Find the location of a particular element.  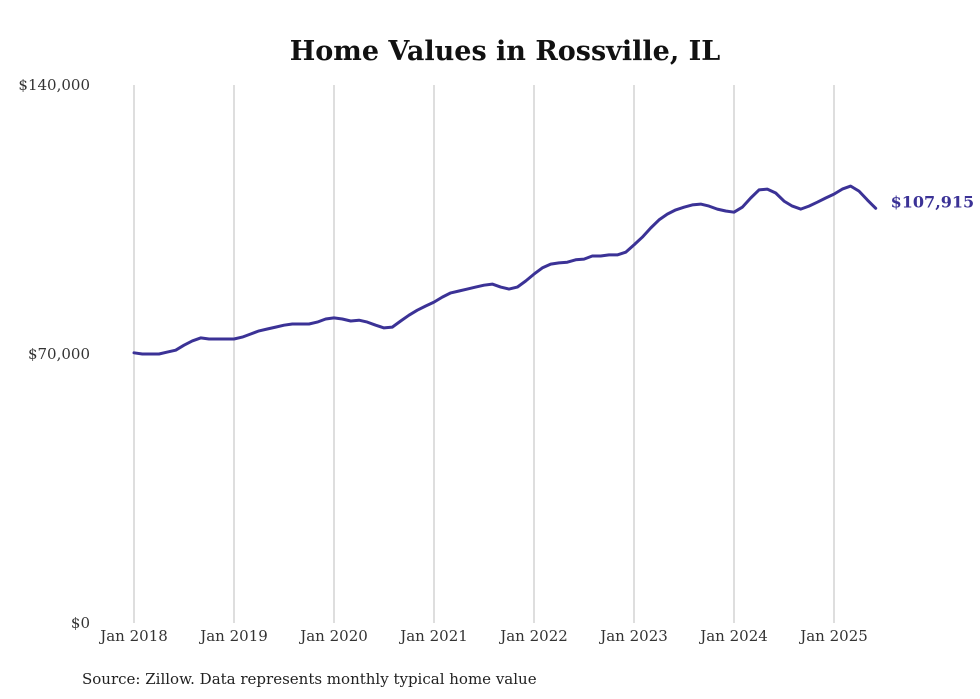

x-tick-label: Jan 2021 is located at coordinates (433, 636).